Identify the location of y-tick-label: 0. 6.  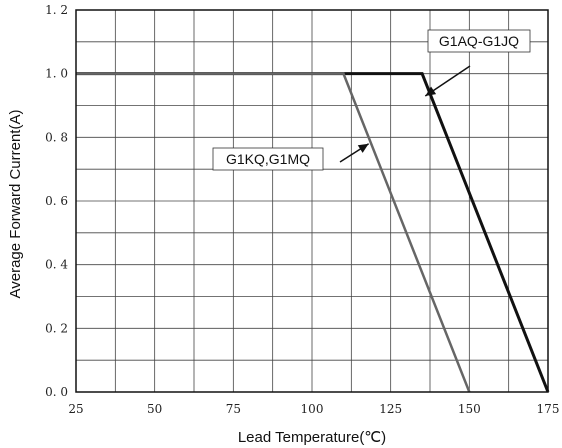
(56, 201).